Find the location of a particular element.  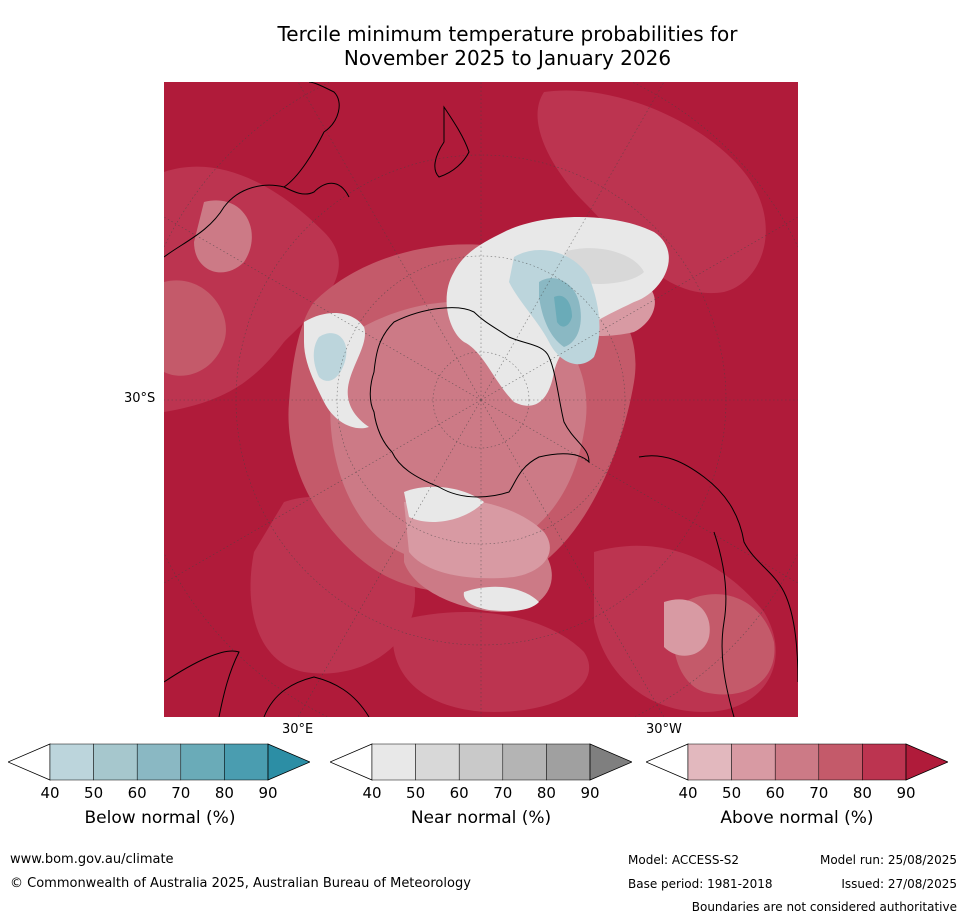

colorbar-above-graphic: 40 50 60 70 80 90 is located at coordinates (797, 772).